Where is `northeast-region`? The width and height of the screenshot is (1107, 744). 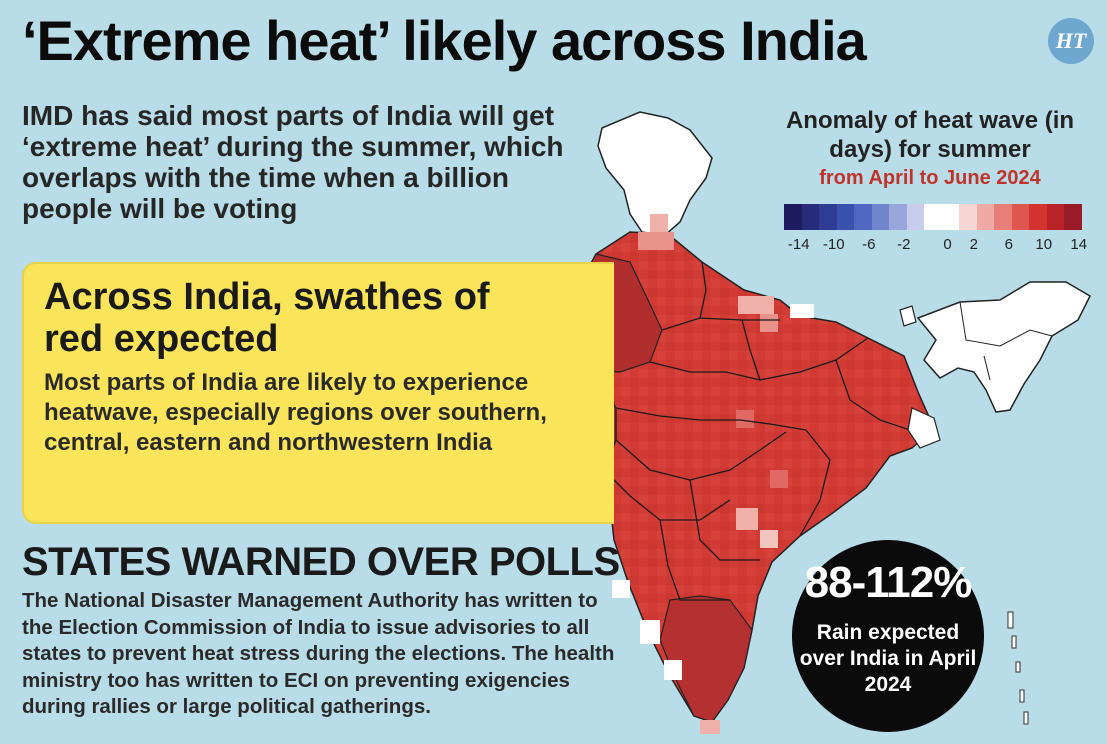 northeast-region is located at coordinates (1003, 347).